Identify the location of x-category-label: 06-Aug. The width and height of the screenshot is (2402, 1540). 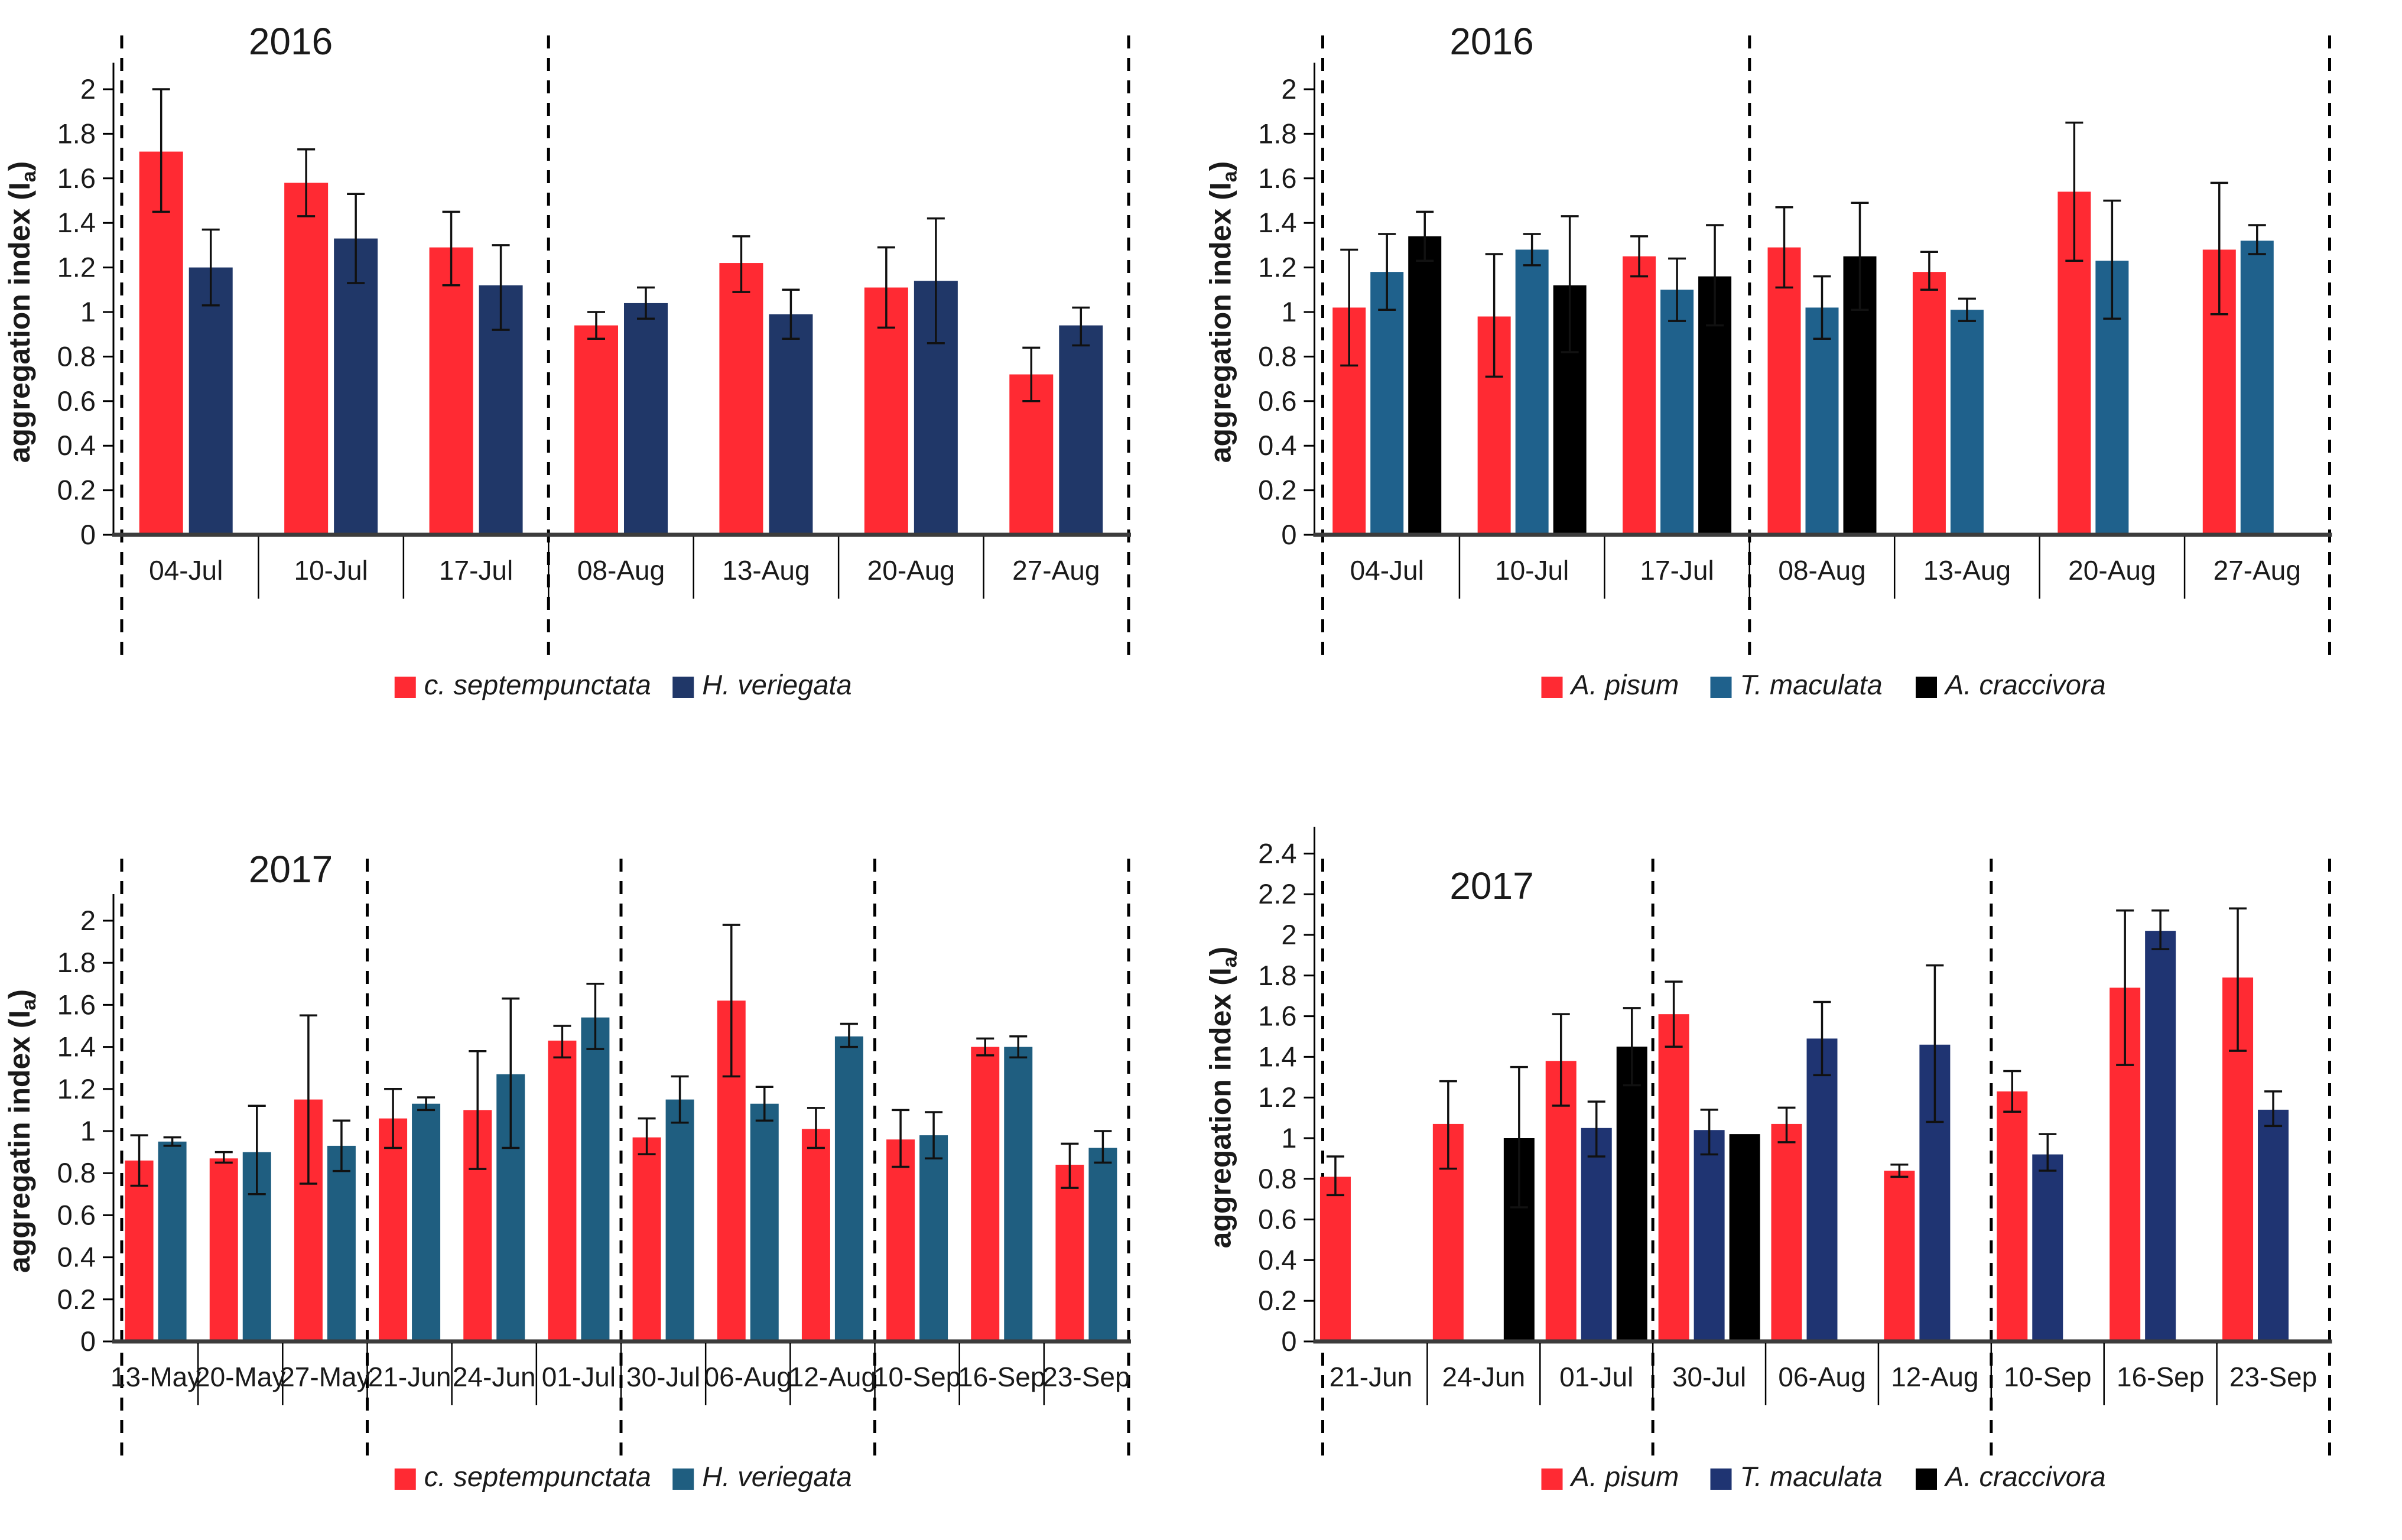
(1821, 1377).